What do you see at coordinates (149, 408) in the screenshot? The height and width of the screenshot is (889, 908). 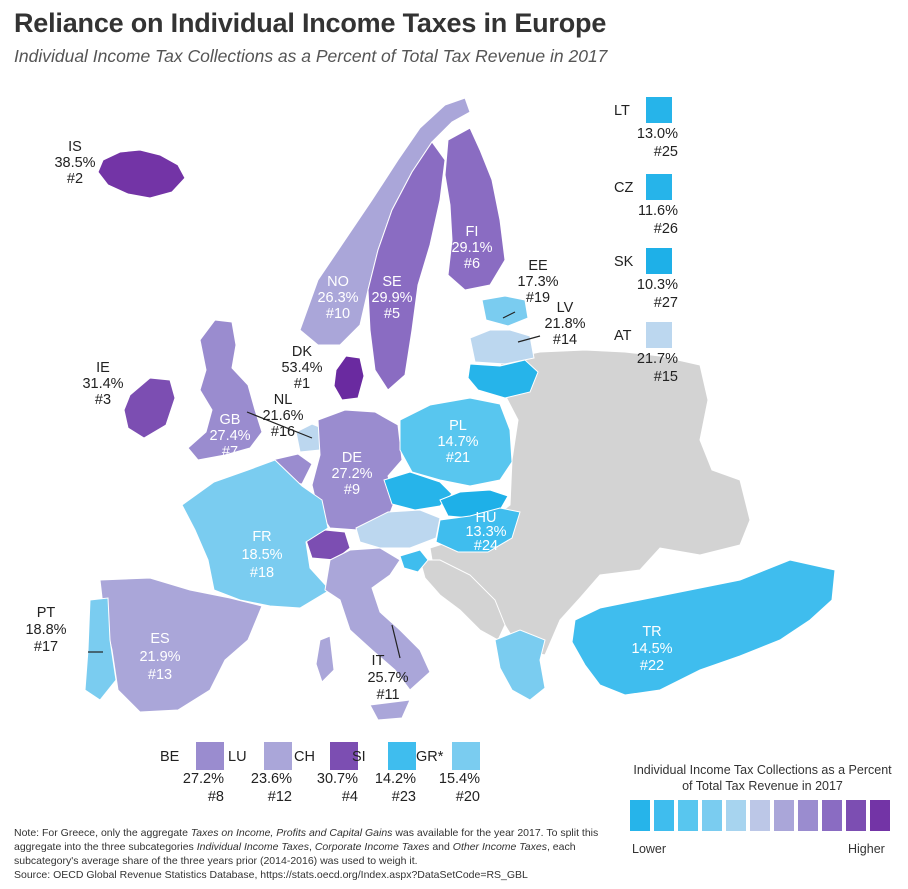 I see `country-shape-IE` at bounding box center [149, 408].